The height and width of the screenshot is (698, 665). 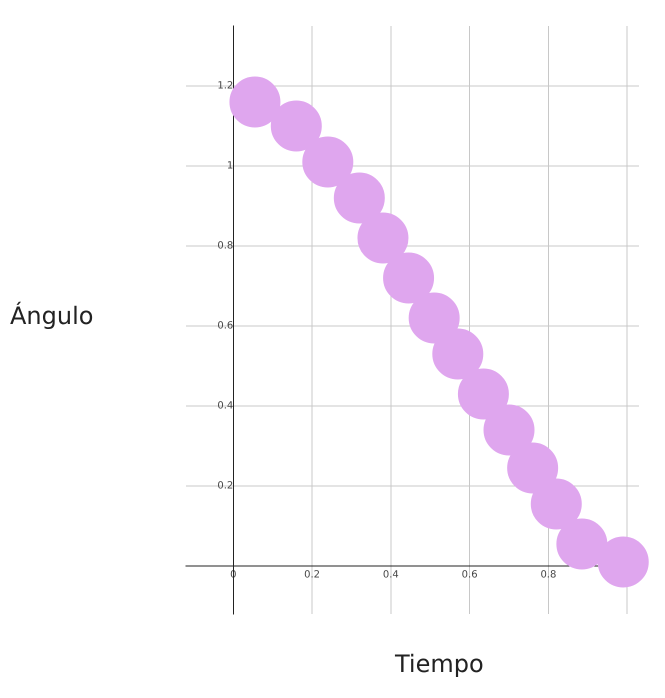 What do you see at coordinates (312, 575) in the screenshot?
I see `x-tick-label: 0.2` at bounding box center [312, 575].